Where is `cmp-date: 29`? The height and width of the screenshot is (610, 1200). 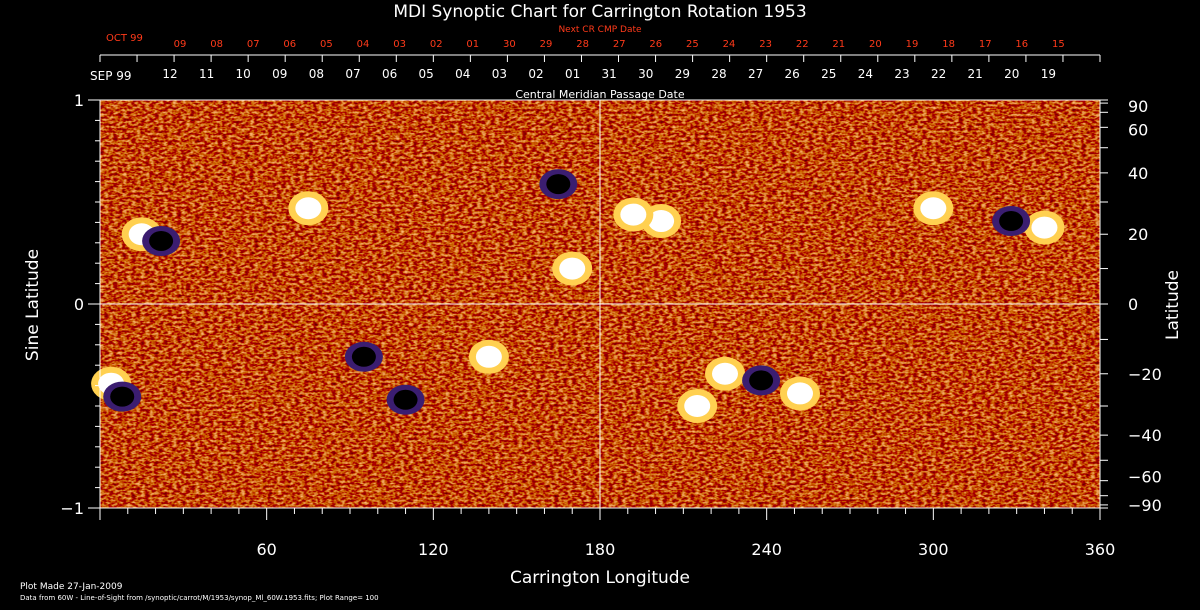 cmp-date: 29 is located at coordinates (682, 74).